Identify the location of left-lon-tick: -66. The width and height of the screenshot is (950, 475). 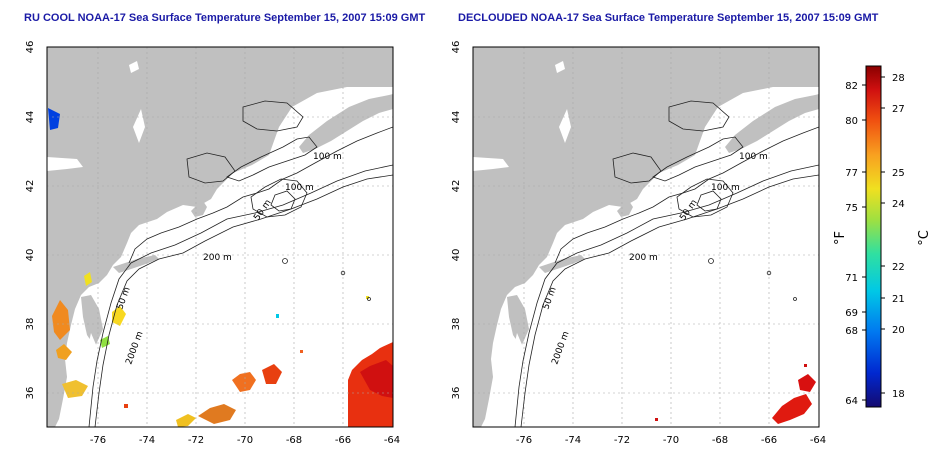
(343, 440).